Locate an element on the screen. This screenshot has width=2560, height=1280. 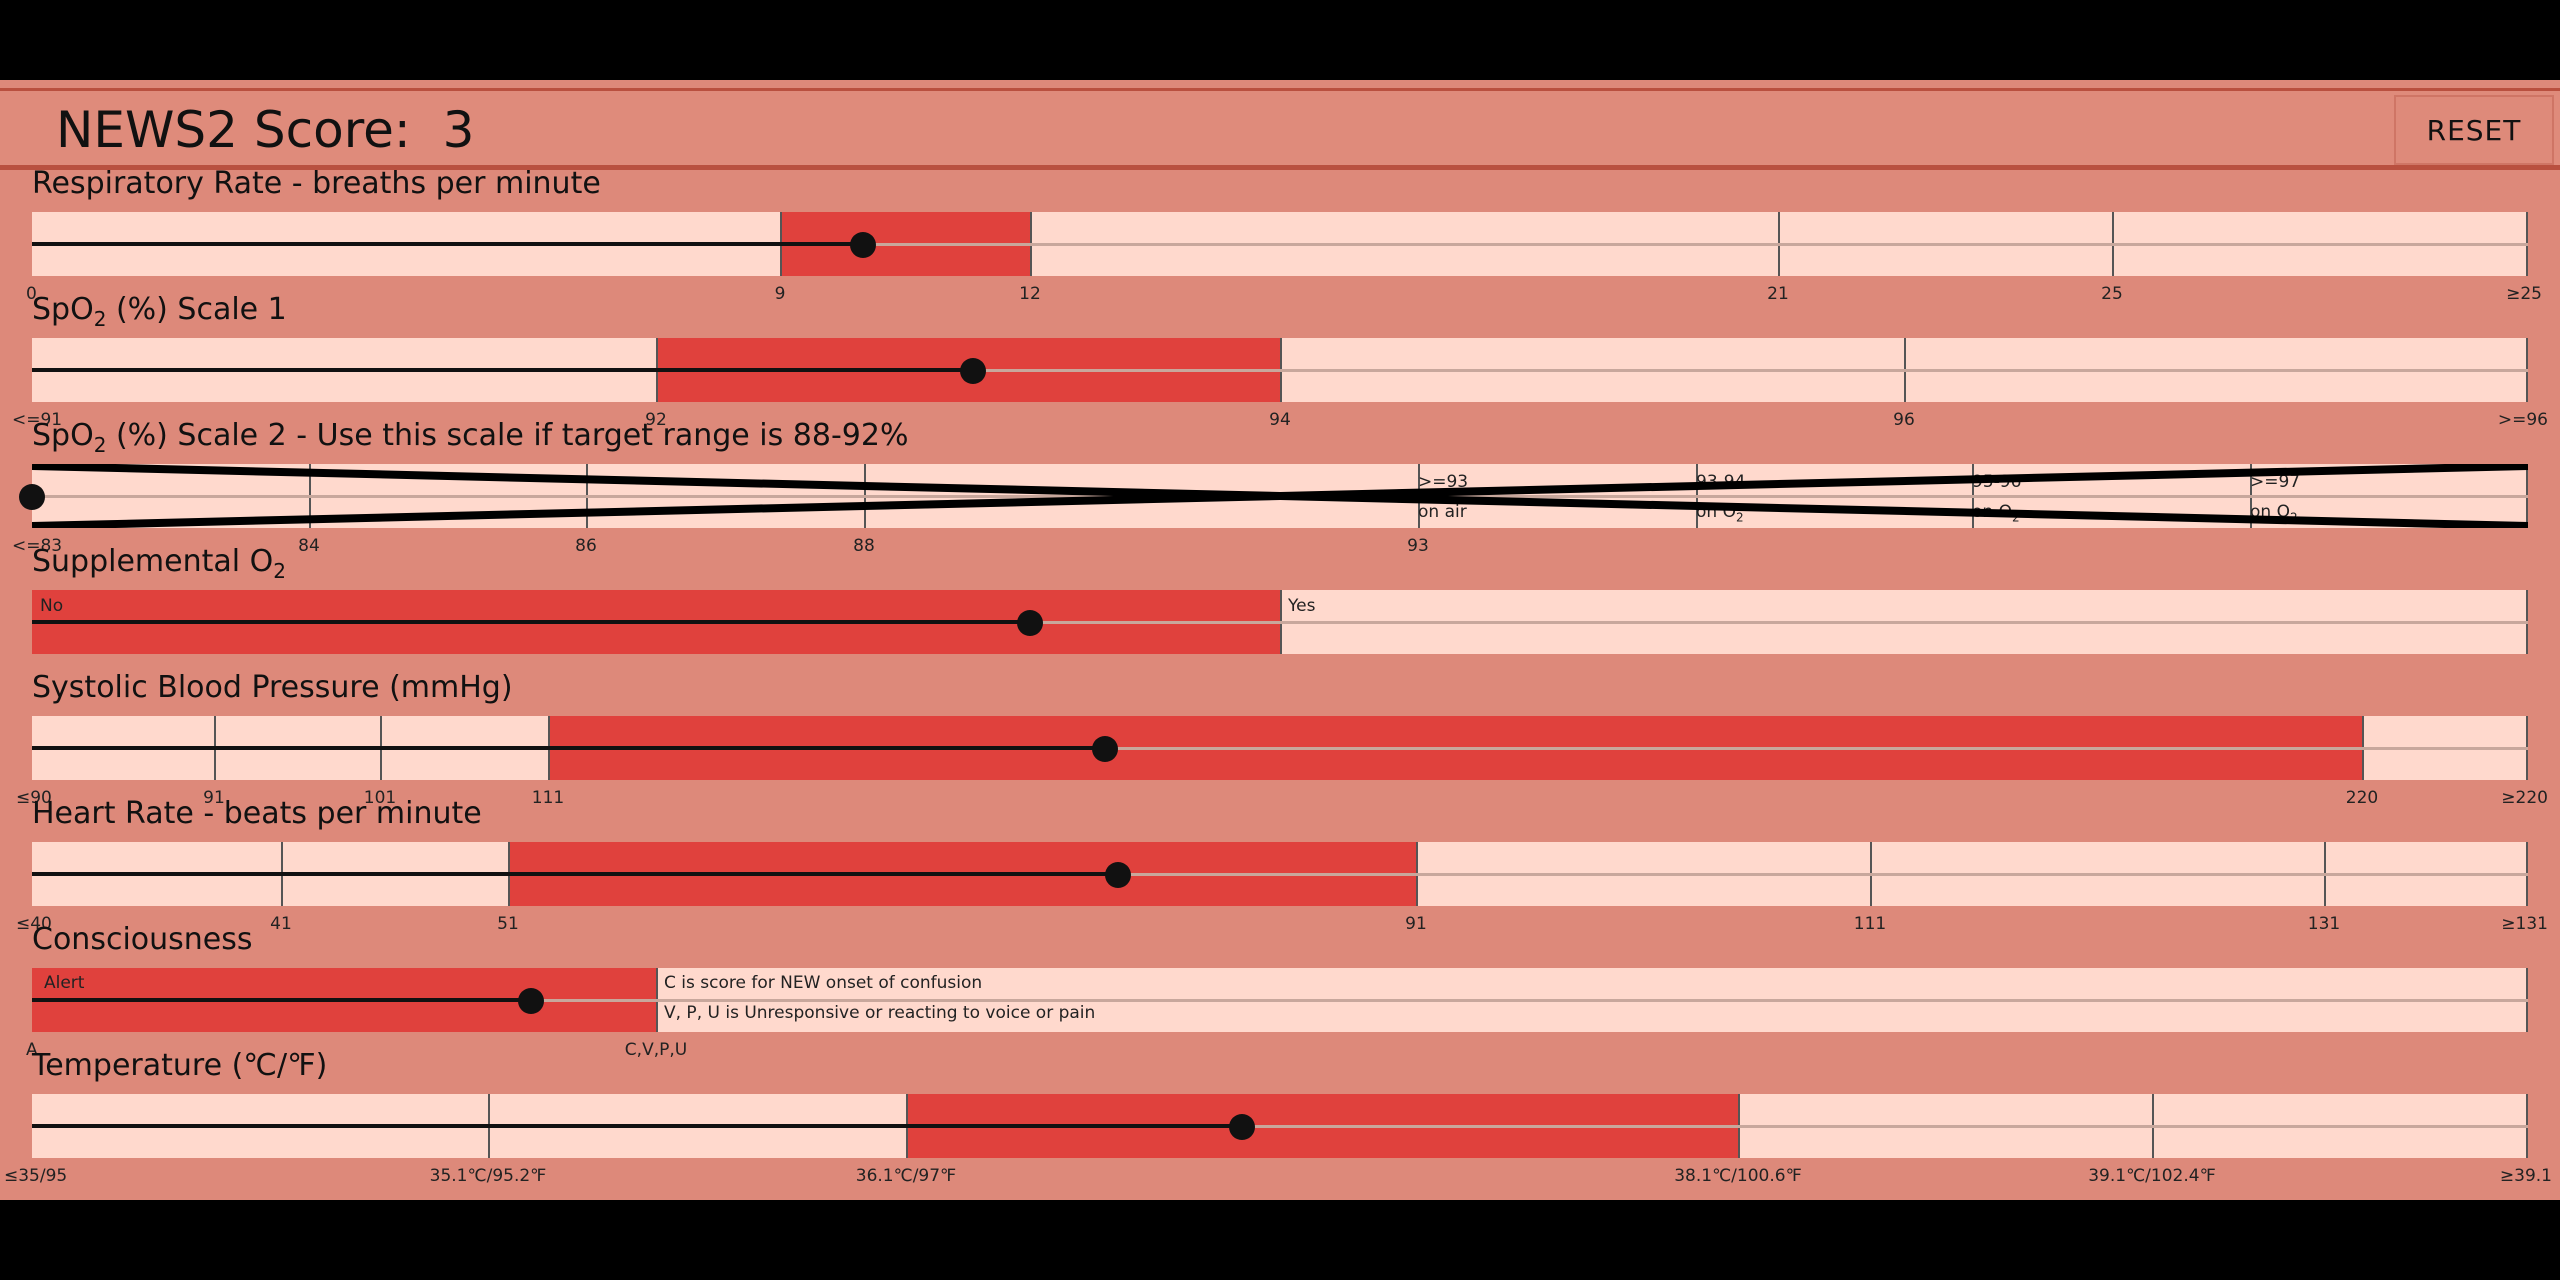
news2-score-title: NEWS2 Score: 3 is located at coordinates (265, 130).